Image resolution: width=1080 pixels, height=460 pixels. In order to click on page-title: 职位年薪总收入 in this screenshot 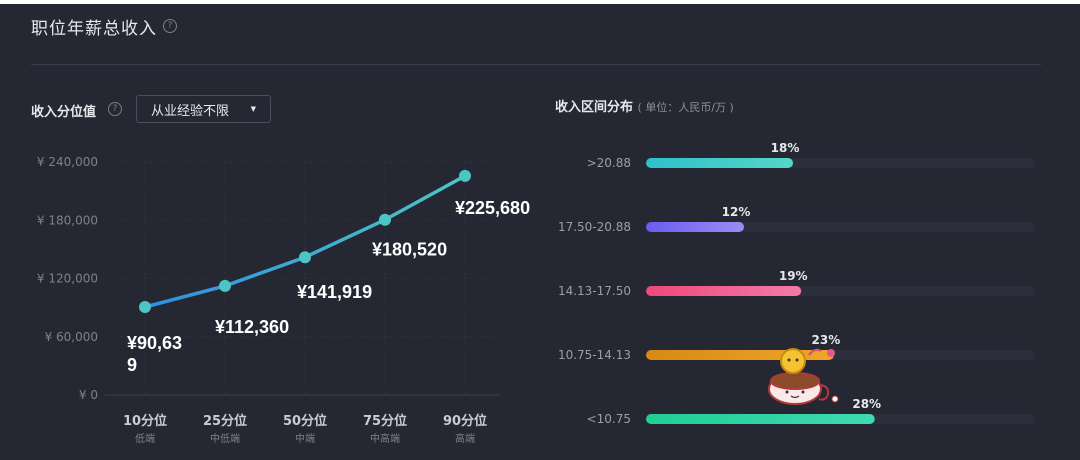, I will do `click(94, 29)`.